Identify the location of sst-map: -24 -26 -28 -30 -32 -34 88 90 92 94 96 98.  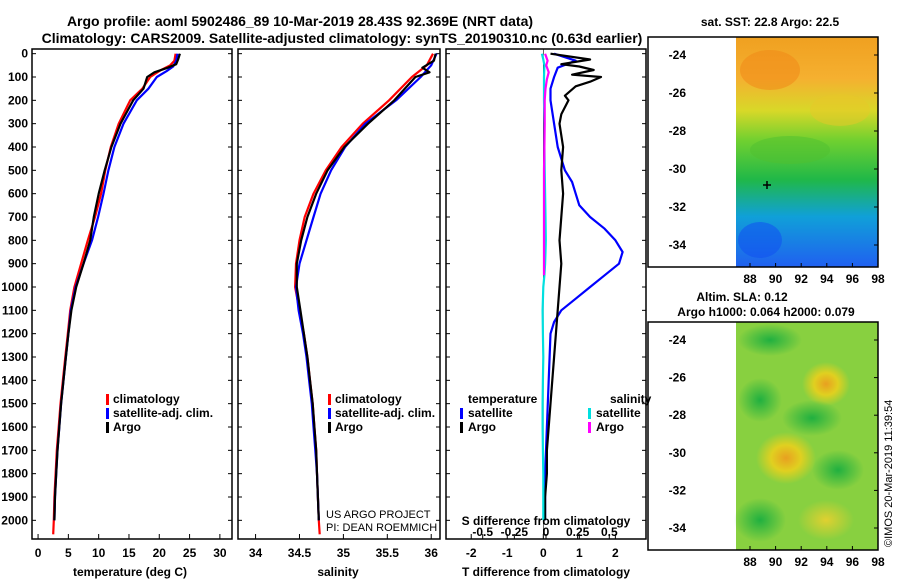
(766, 161).